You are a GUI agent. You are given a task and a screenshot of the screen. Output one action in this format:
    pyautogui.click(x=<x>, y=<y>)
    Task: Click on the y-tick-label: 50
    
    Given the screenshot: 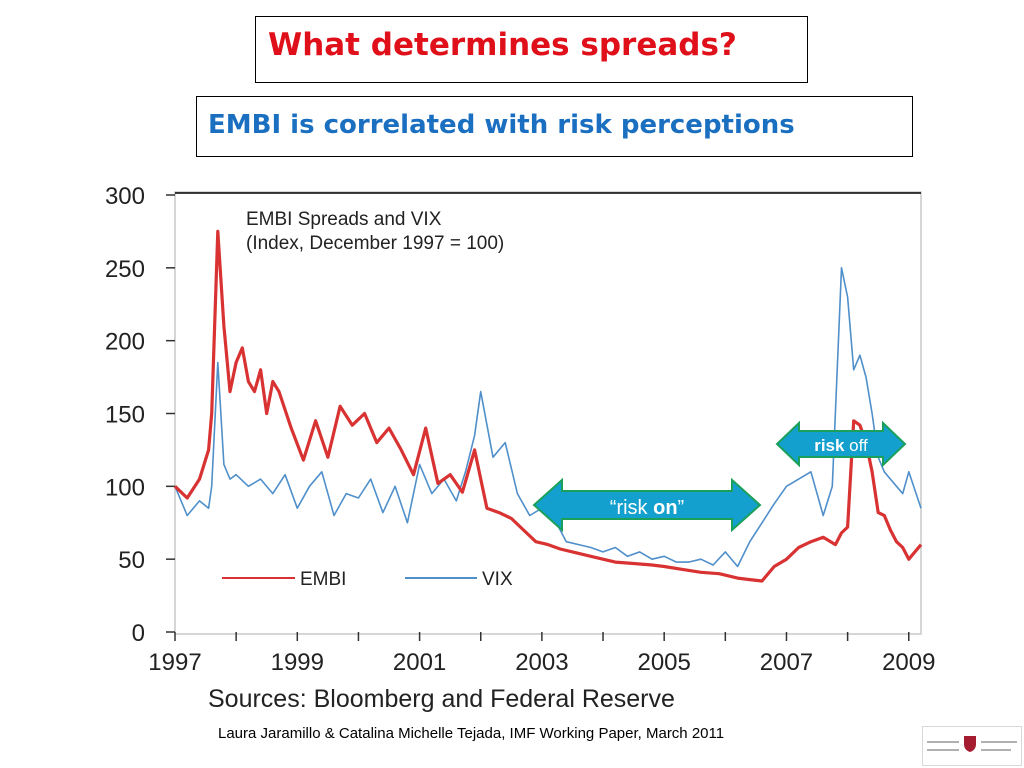 What is the action you would take?
    pyautogui.click(x=131, y=560)
    